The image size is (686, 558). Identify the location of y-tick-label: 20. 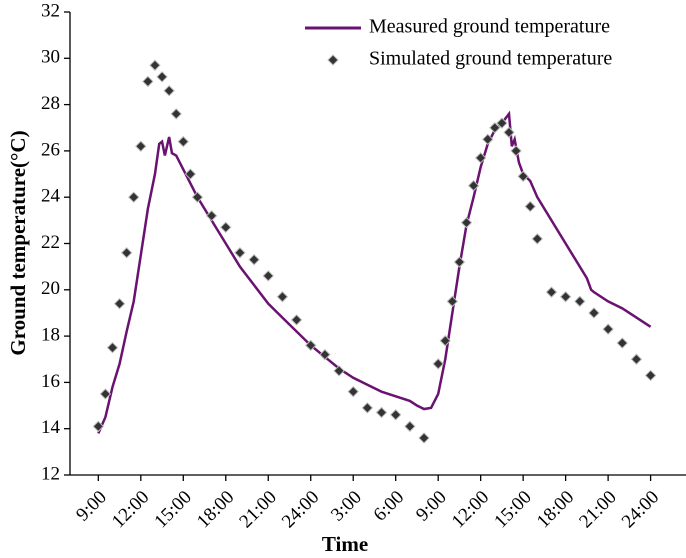
(50, 288).